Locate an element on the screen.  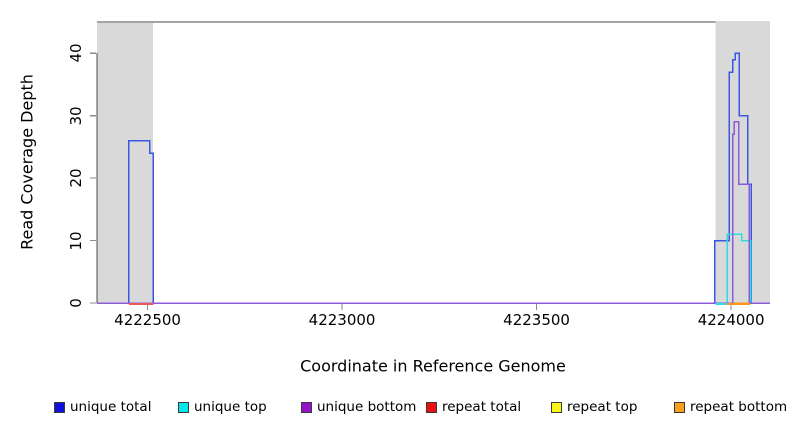
legend-label: unique total is located at coordinates (111, 407).